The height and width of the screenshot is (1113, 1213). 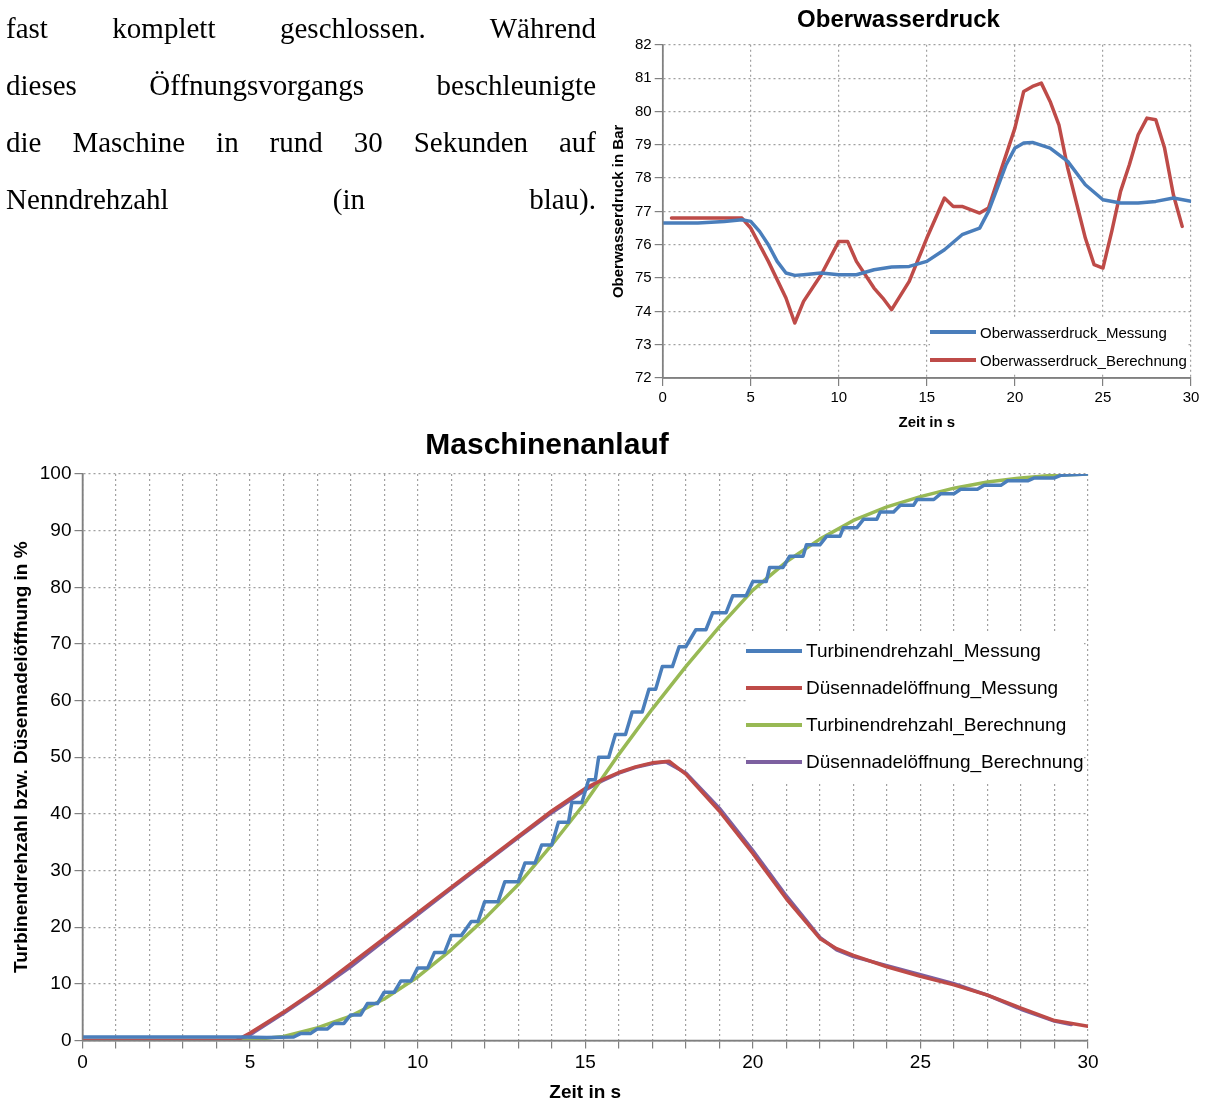 I want to click on y-tick-label: 50, so click(x=61, y=756).